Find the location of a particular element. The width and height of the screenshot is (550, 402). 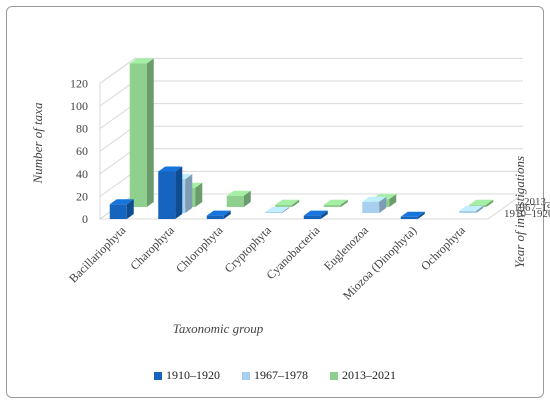

legend-item: 1910–1920 is located at coordinates (187, 375).